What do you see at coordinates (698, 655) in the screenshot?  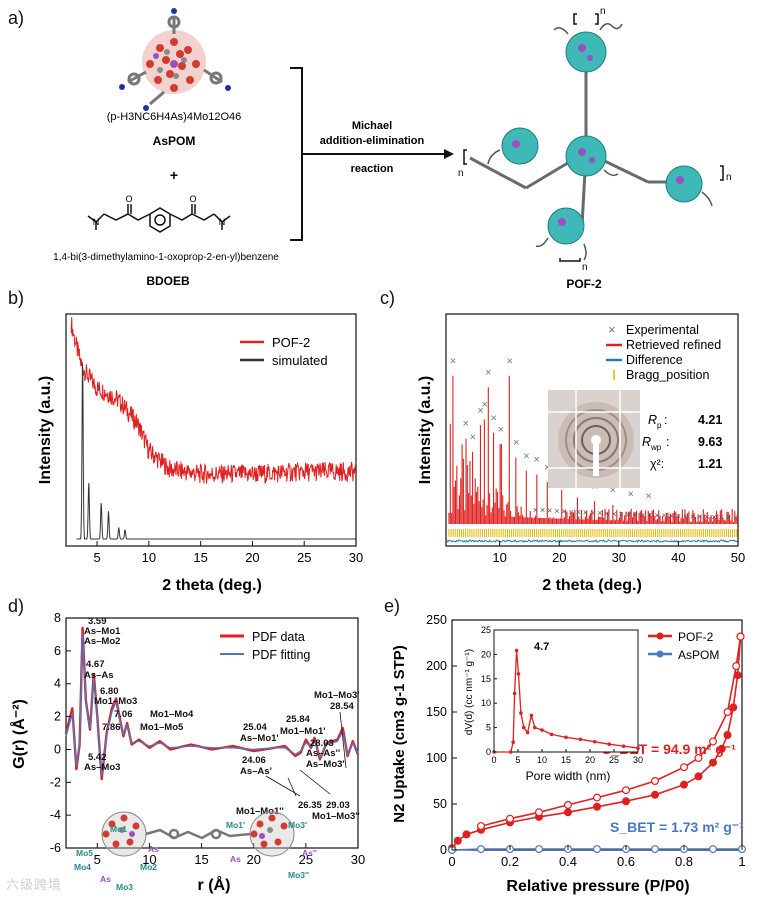 I see `legend-e-aspom: AsPOM` at bounding box center [698, 655].